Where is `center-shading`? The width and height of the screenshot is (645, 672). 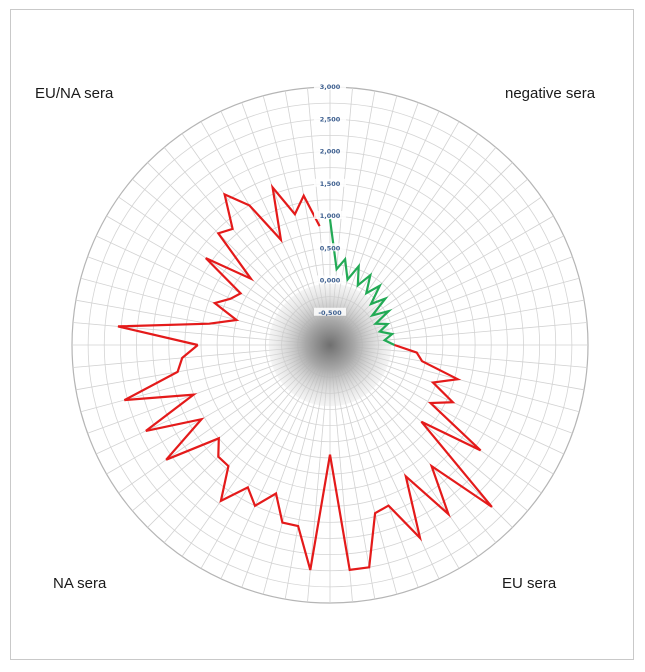
center-shading is located at coordinates (330, 345).